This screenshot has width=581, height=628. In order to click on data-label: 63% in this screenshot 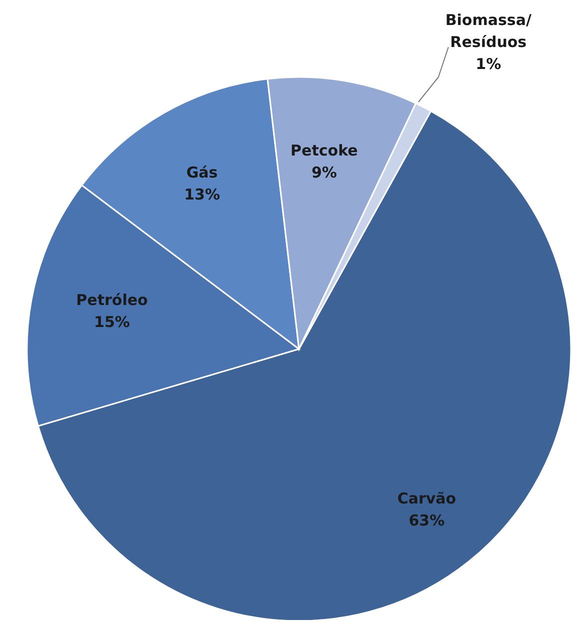, I will do `click(426, 521)`.